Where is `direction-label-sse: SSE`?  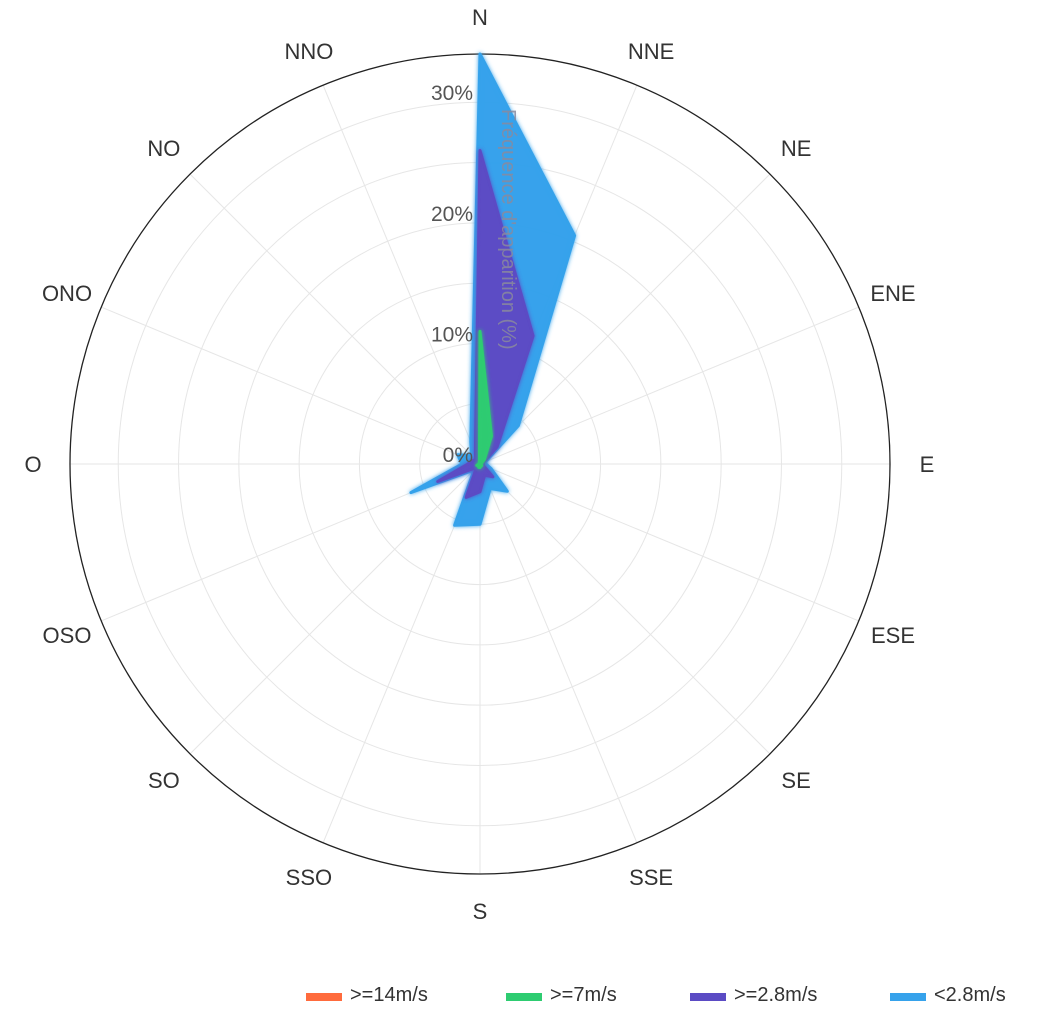 direction-label-sse: SSE is located at coordinates (651, 877).